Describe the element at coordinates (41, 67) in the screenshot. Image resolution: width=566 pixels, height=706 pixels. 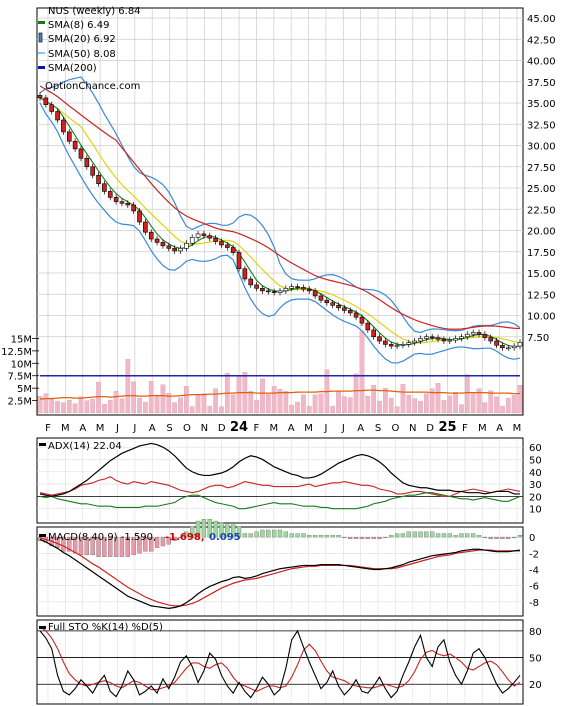
I see `legend-swatch-sma200` at that location.